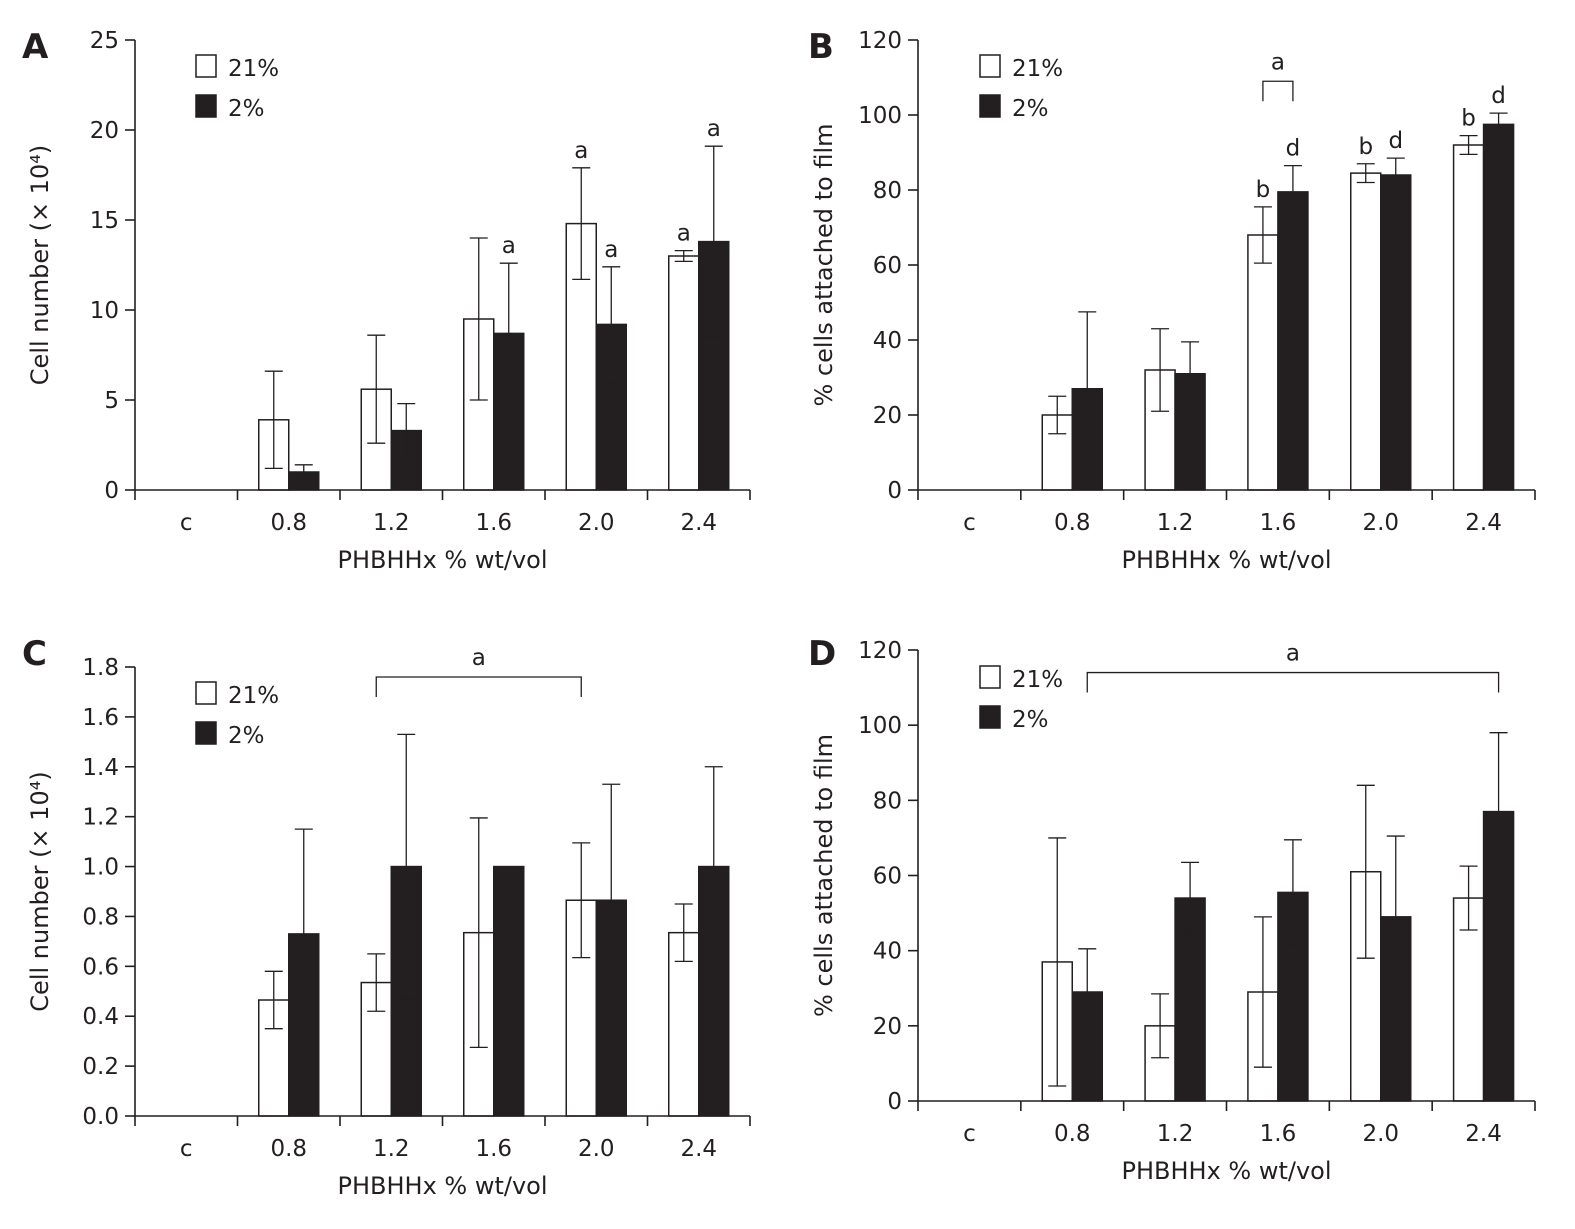 The image size is (1575, 1229). I want to click on y-tick-label: 0.4, so click(100, 1017).